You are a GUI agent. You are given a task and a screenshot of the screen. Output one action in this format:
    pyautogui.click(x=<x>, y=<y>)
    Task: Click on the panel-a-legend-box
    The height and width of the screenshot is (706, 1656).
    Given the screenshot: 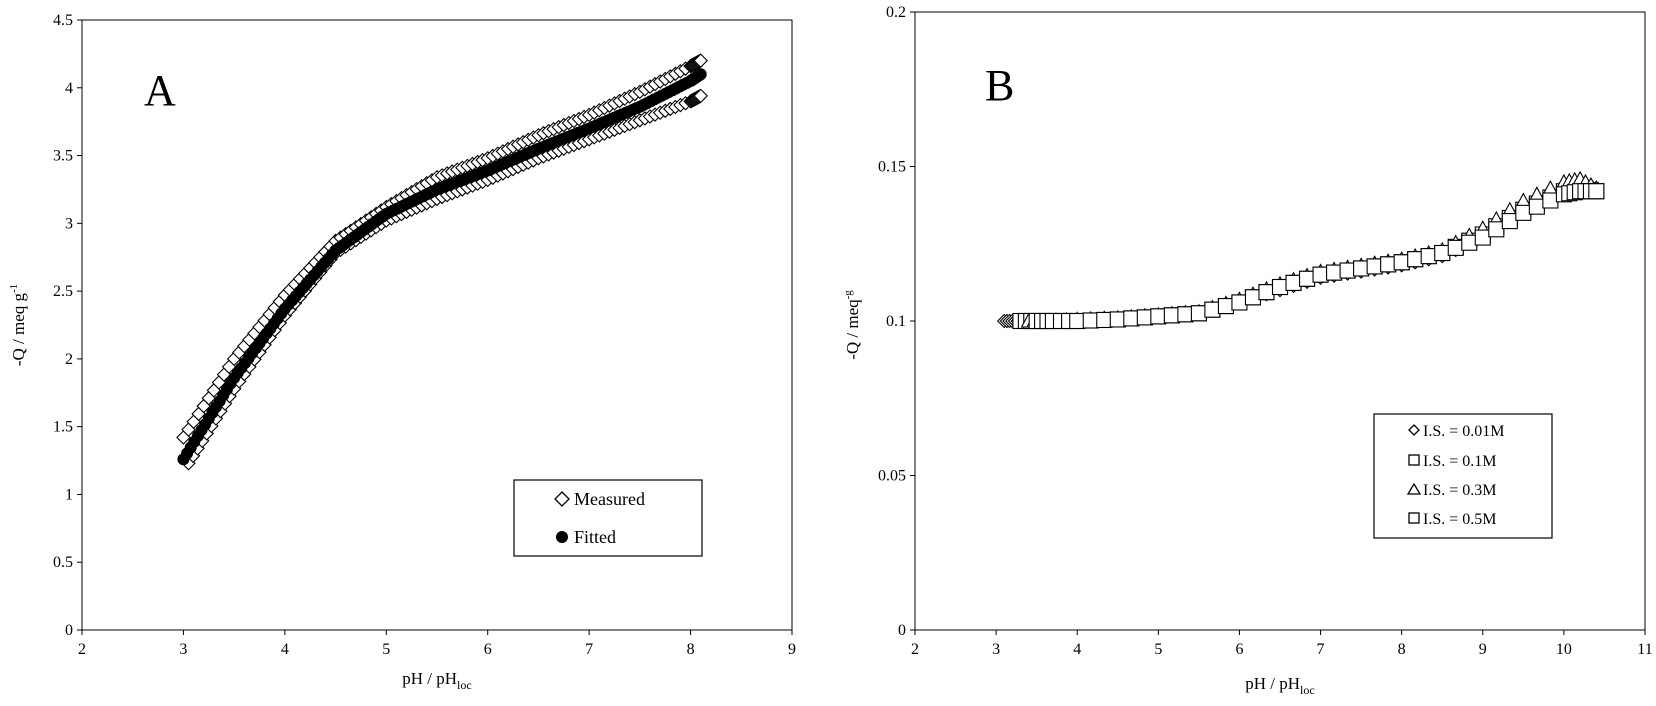 What is the action you would take?
    pyautogui.click(x=608, y=518)
    